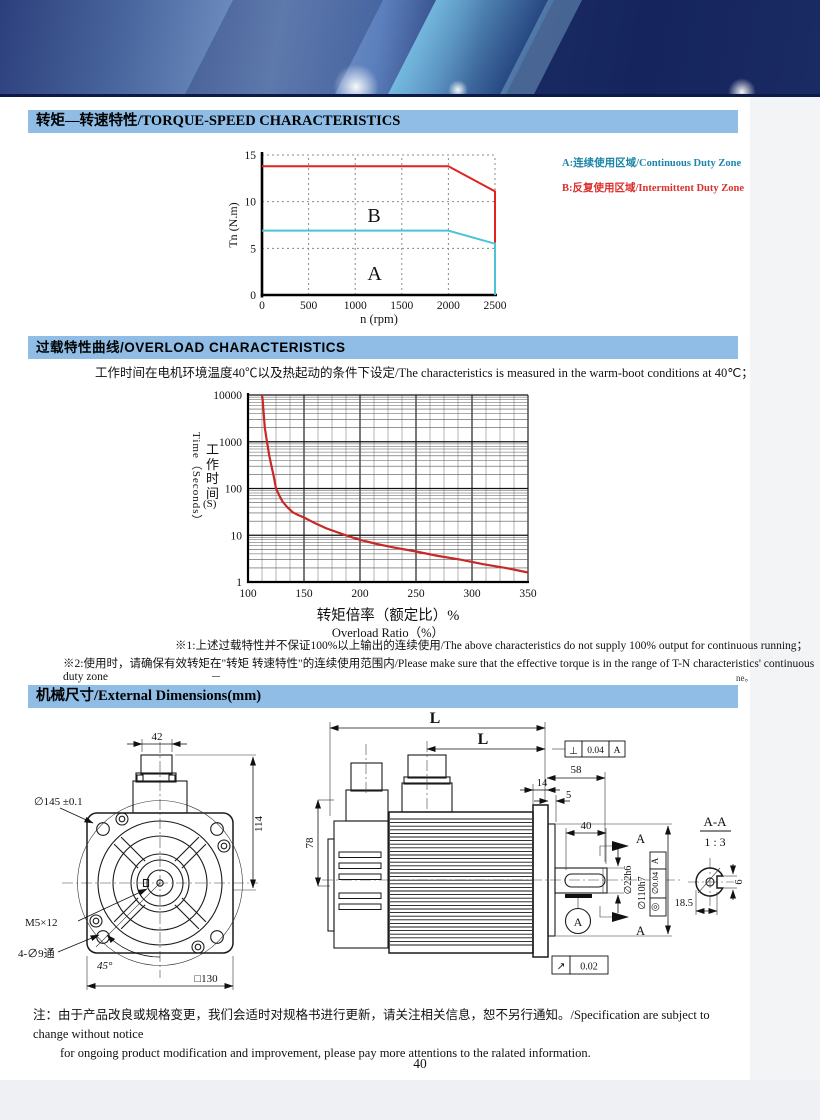  I want to click on stray-text: ne。, so click(745, 678).